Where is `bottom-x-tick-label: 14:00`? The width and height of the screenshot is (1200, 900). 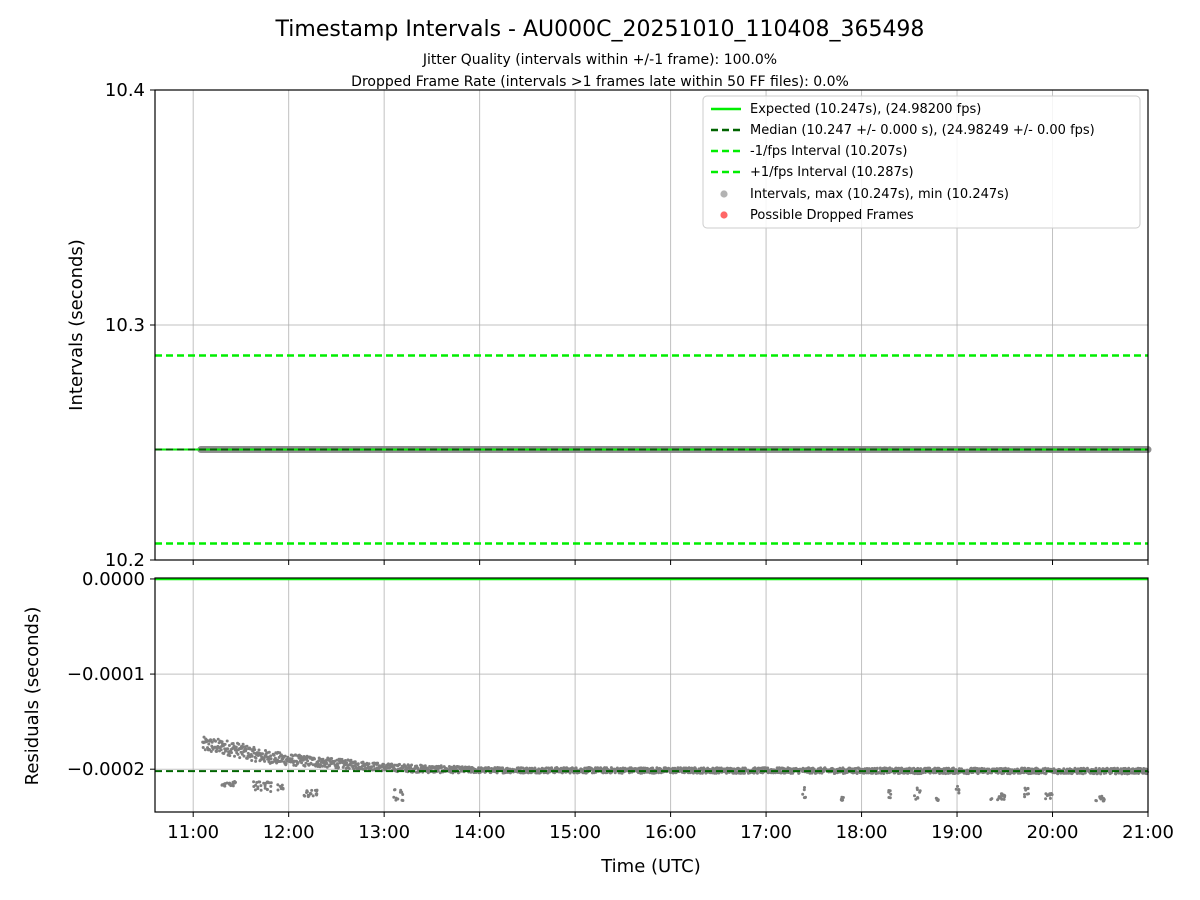 bottom-x-tick-label: 14:00 is located at coordinates (480, 832).